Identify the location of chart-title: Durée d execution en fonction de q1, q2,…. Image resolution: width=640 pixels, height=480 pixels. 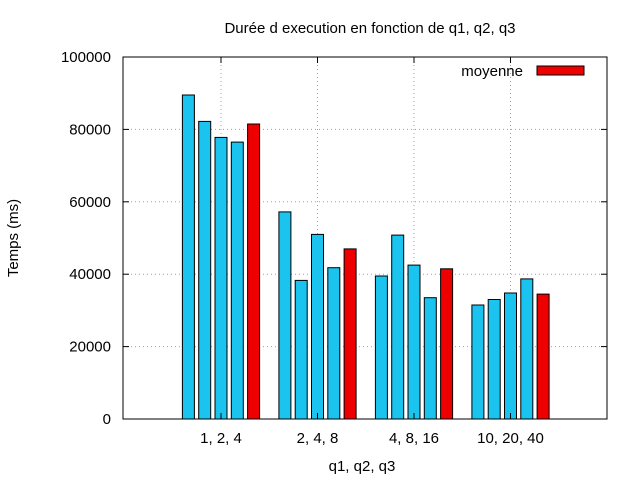
(369, 28).